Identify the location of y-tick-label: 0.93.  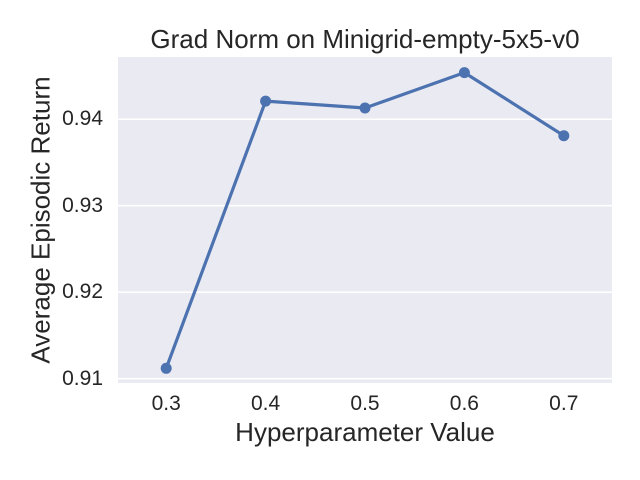
(82, 205).